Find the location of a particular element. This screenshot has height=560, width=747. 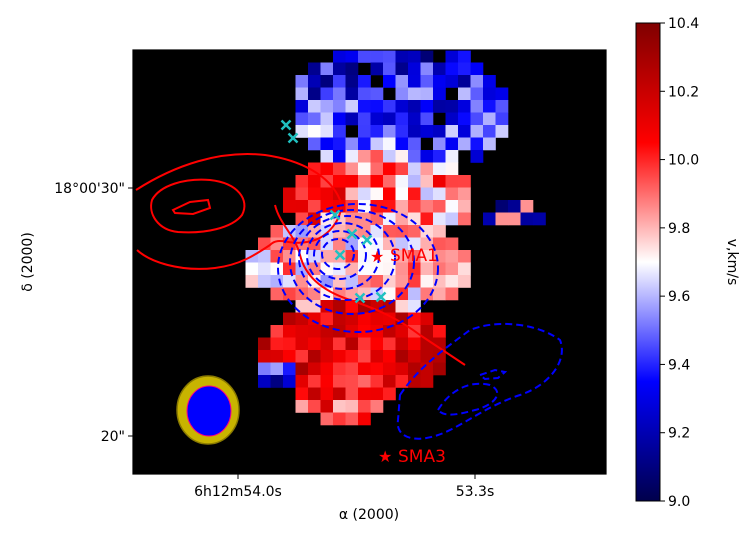

colorbar-tick-label-3: 9.6 is located at coordinates (679, 297).